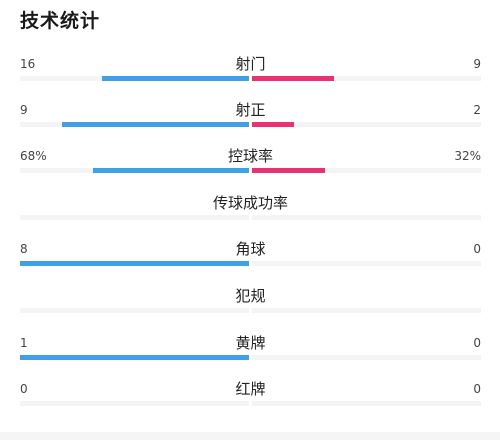 This screenshot has width=500, height=440. I want to click on stat-label: 红牌, so click(250, 389).